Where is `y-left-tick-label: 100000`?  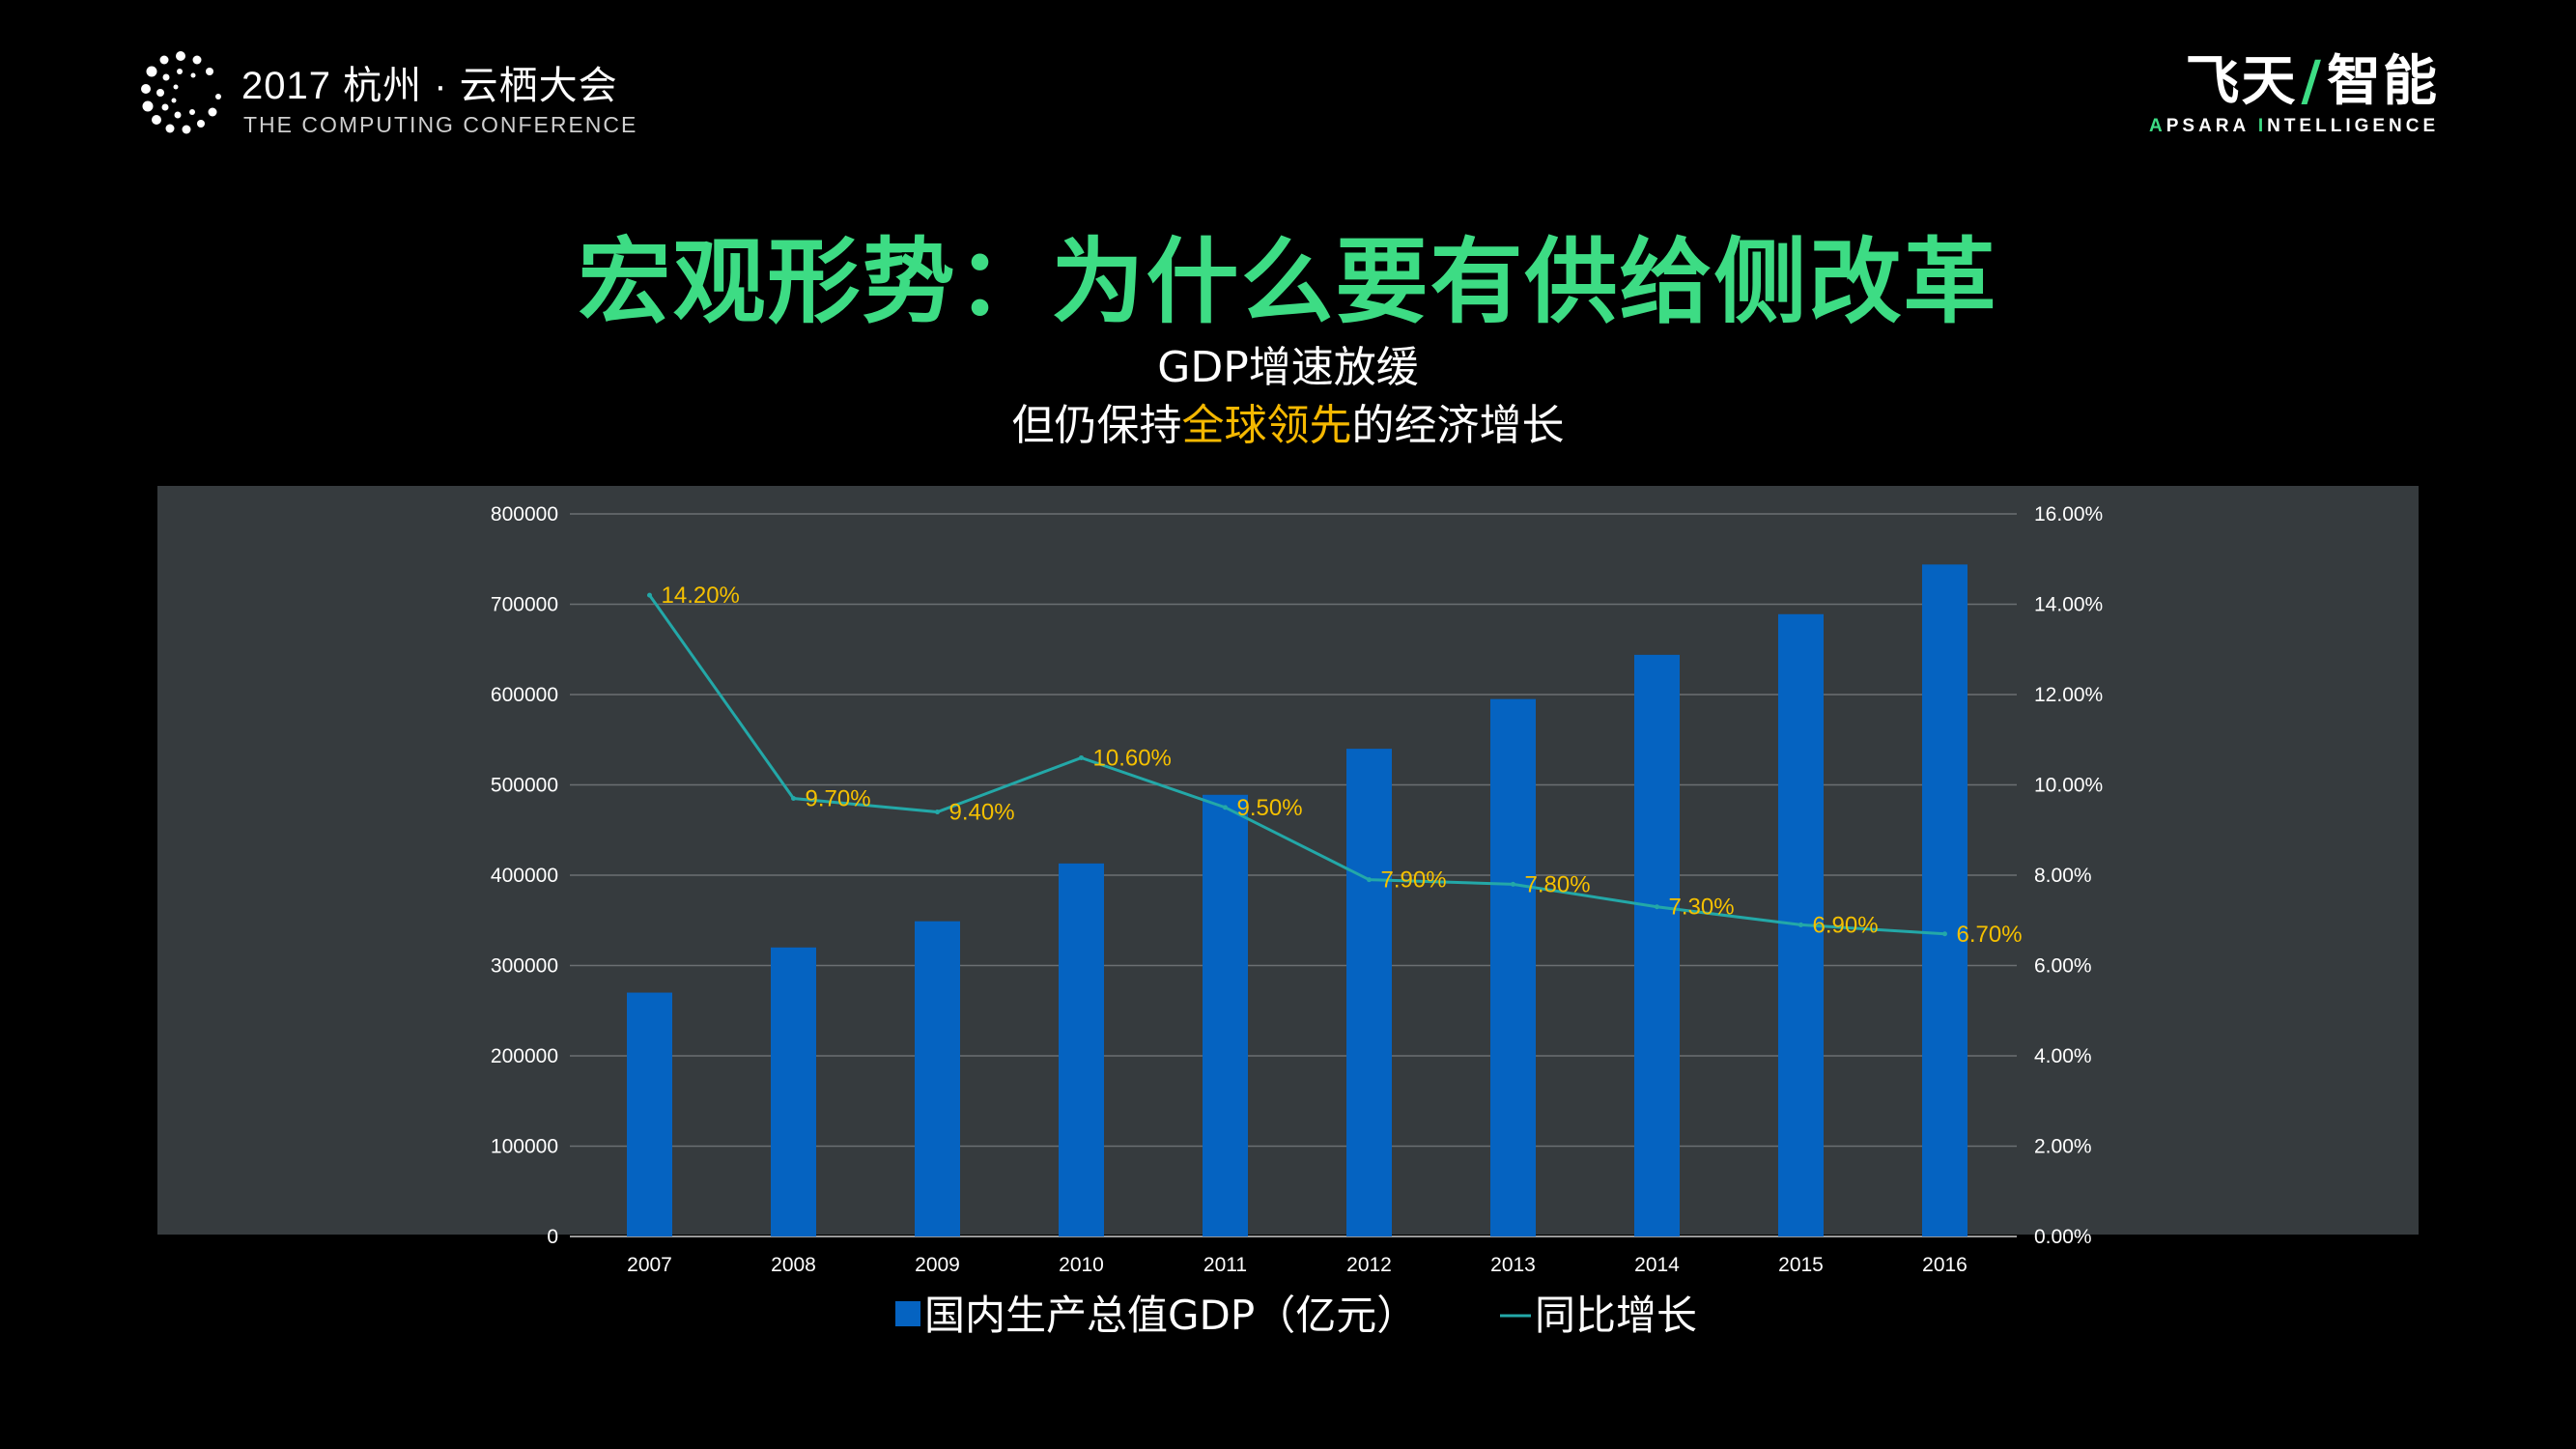
y-left-tick-label: 100000 is located at coordinates (524, 1147).